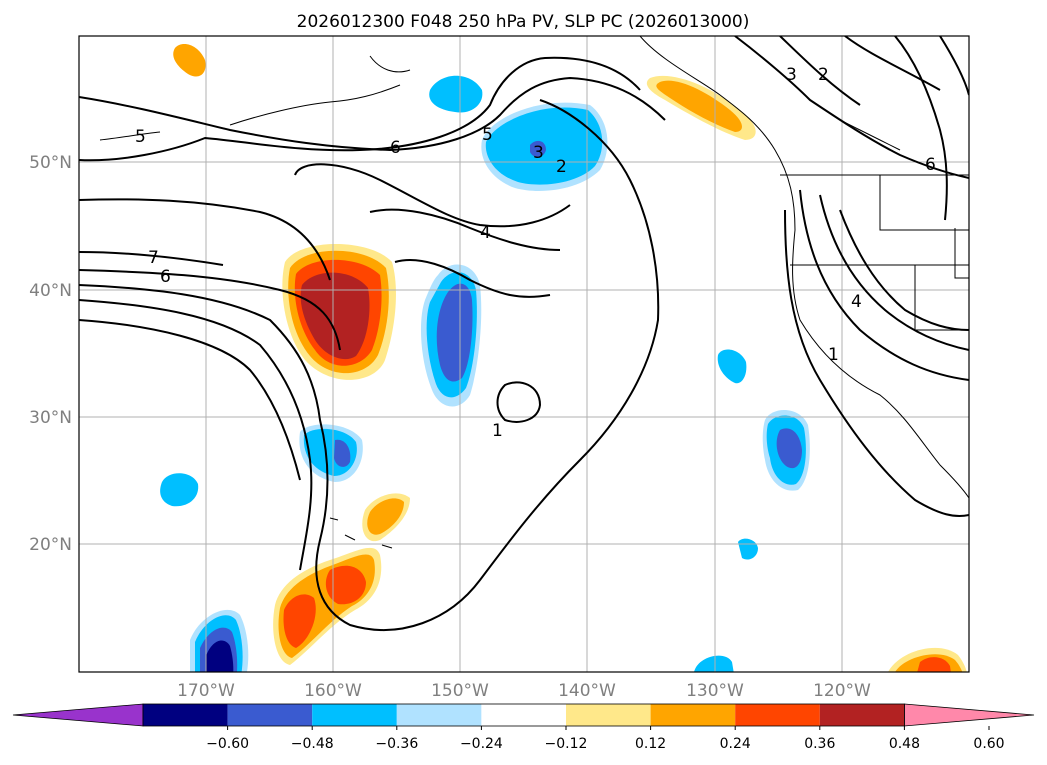 The image size is (1047, 765). What do you see at coordinates (587, 691) in the screenshot?
I see `lon-label: 140°W` at bounding box center [587, 691].